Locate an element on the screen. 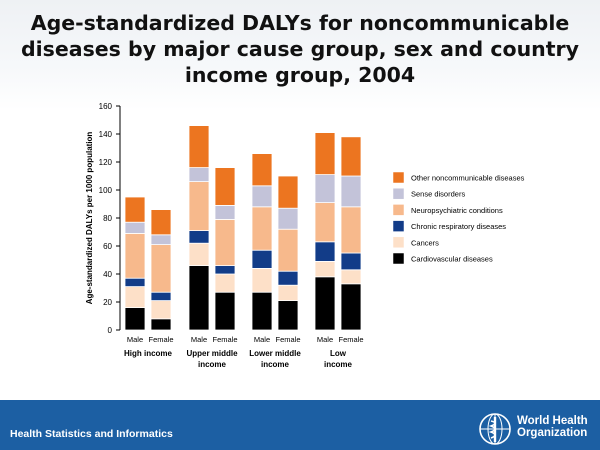 The width and height of the screenshot is (600, 450). y-tick-label: 0 is located at coordinates (110, 330).